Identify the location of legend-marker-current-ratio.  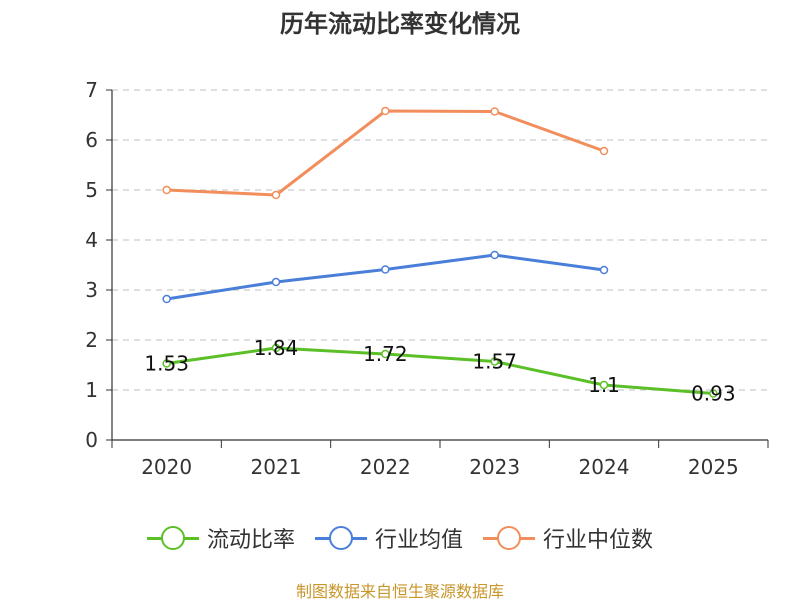
(172, 538).